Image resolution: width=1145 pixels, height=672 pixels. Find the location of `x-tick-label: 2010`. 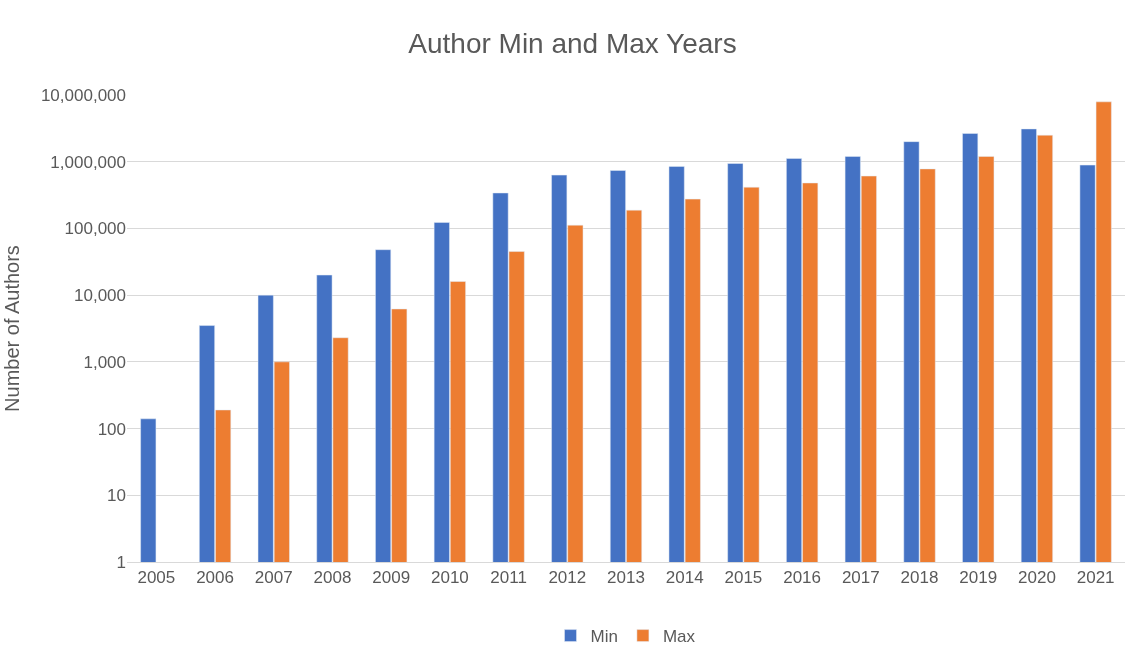

x-tick-label: 2010 is located at coordinates (449, 578).